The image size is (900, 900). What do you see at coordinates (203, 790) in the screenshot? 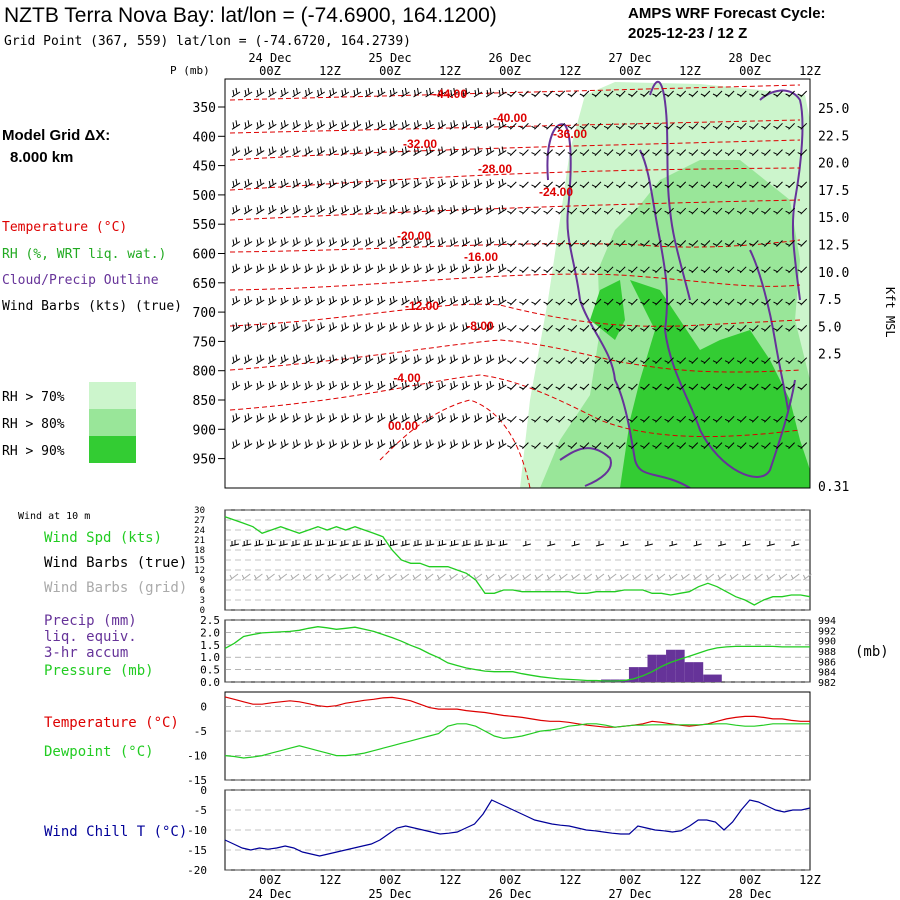
I see `windchill-tick-label: 0` at bounding box center [203, 790].